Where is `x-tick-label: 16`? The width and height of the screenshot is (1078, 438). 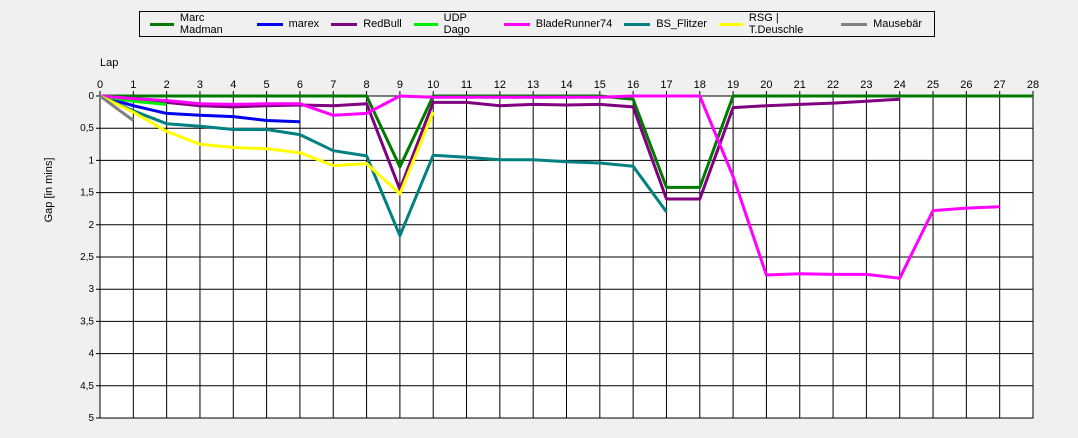 x-tick-label: 16 is located at coordinates (633, 85).